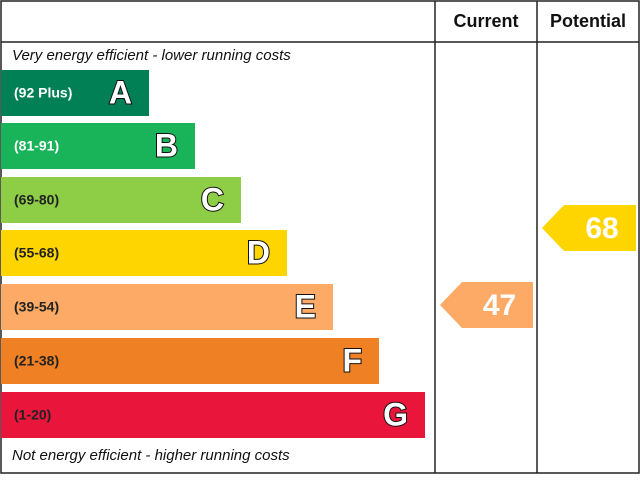 The image size is (640, 480). I want to click on band-range: (92 Plus), so click(43, 93).